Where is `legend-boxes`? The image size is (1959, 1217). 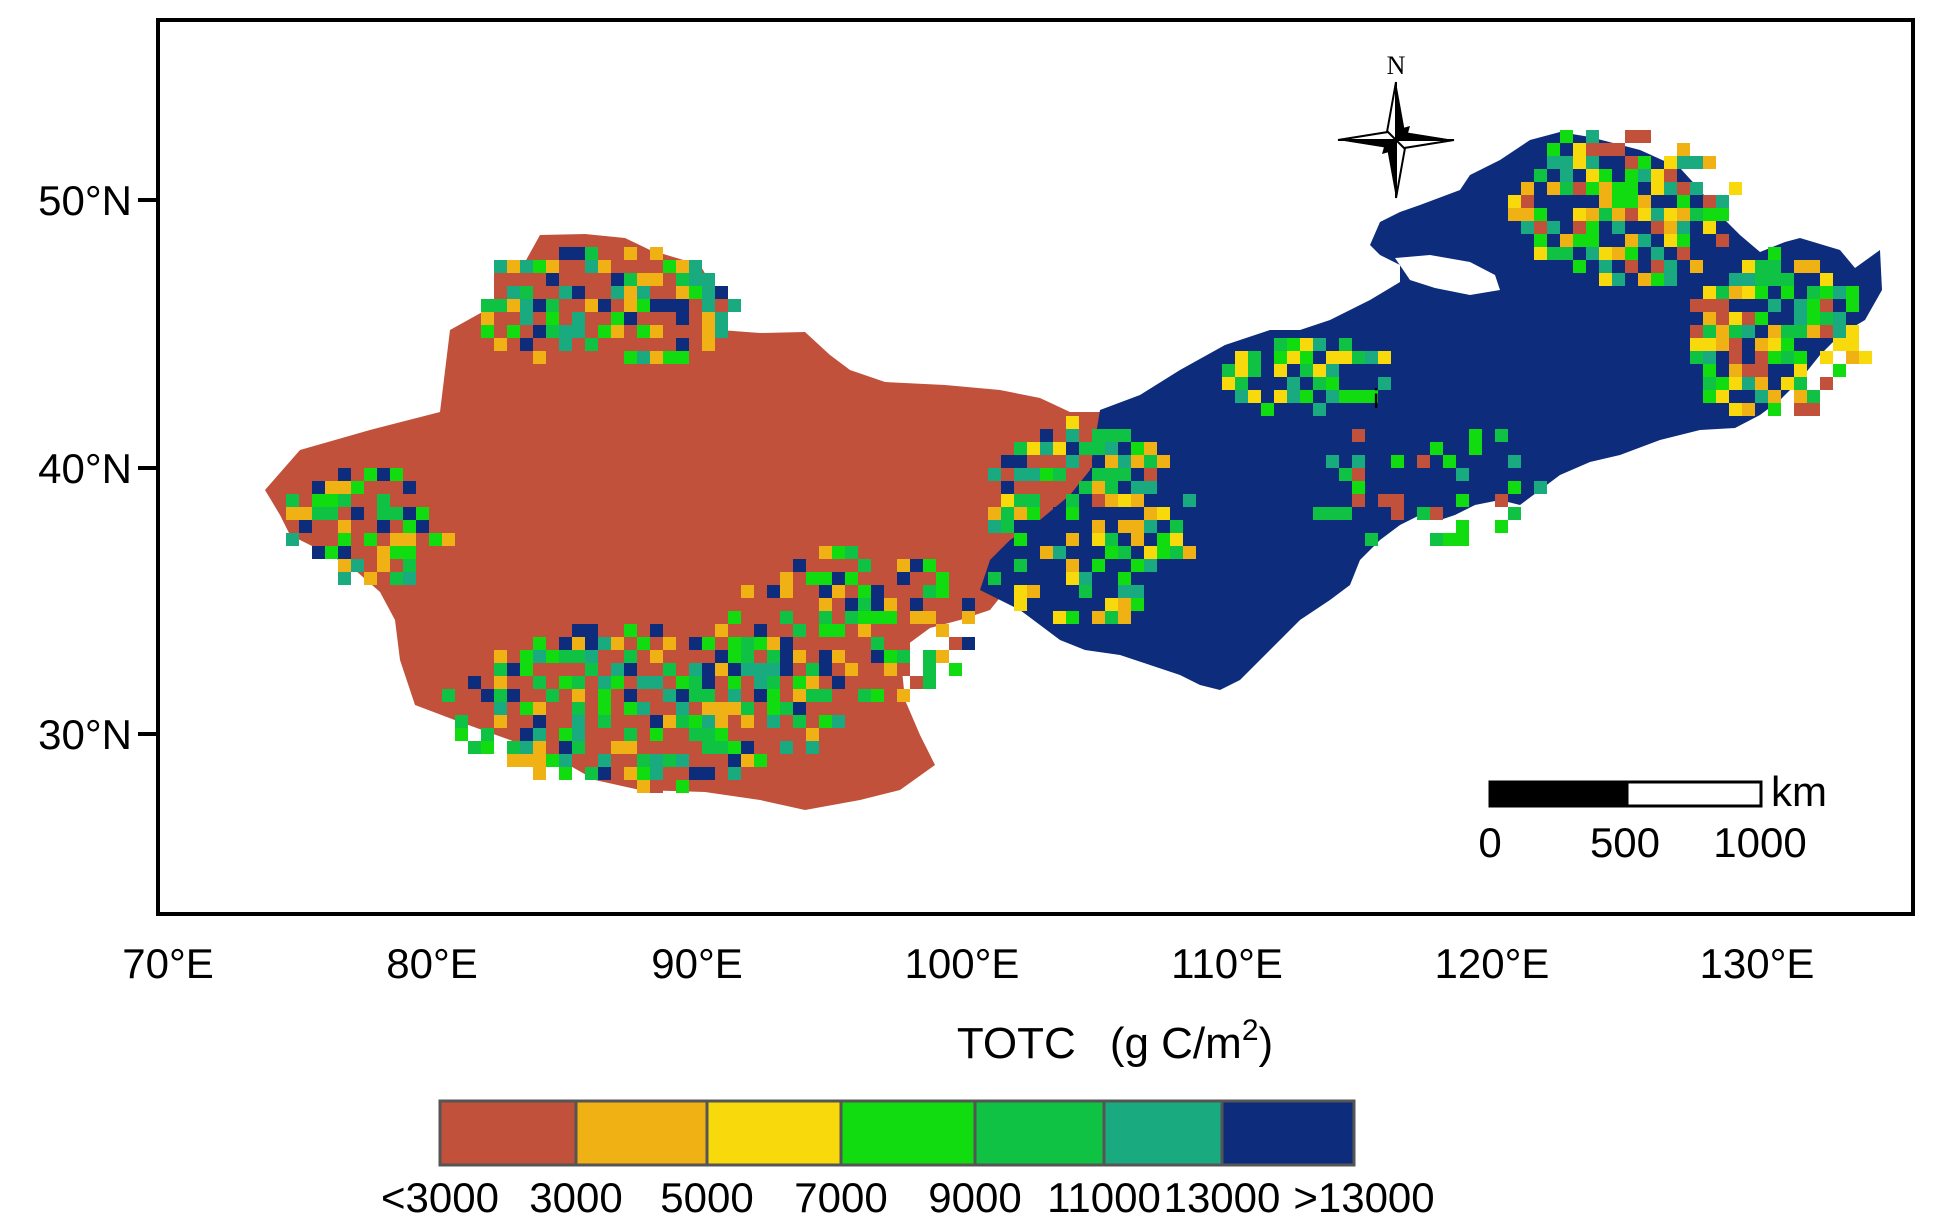 legend-boxes is located at coordinates (897, 1133).